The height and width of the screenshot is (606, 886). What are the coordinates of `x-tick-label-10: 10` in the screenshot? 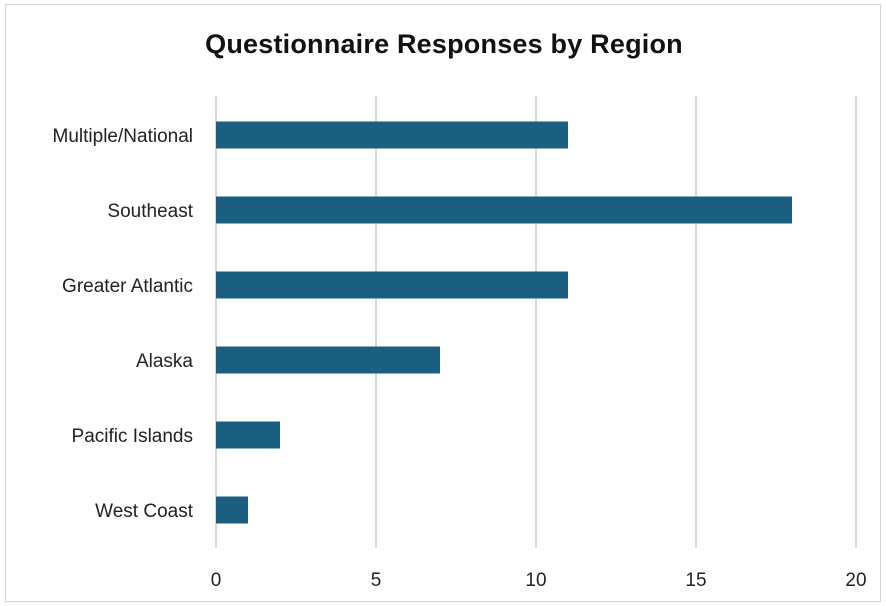 It's located at (535, 580).